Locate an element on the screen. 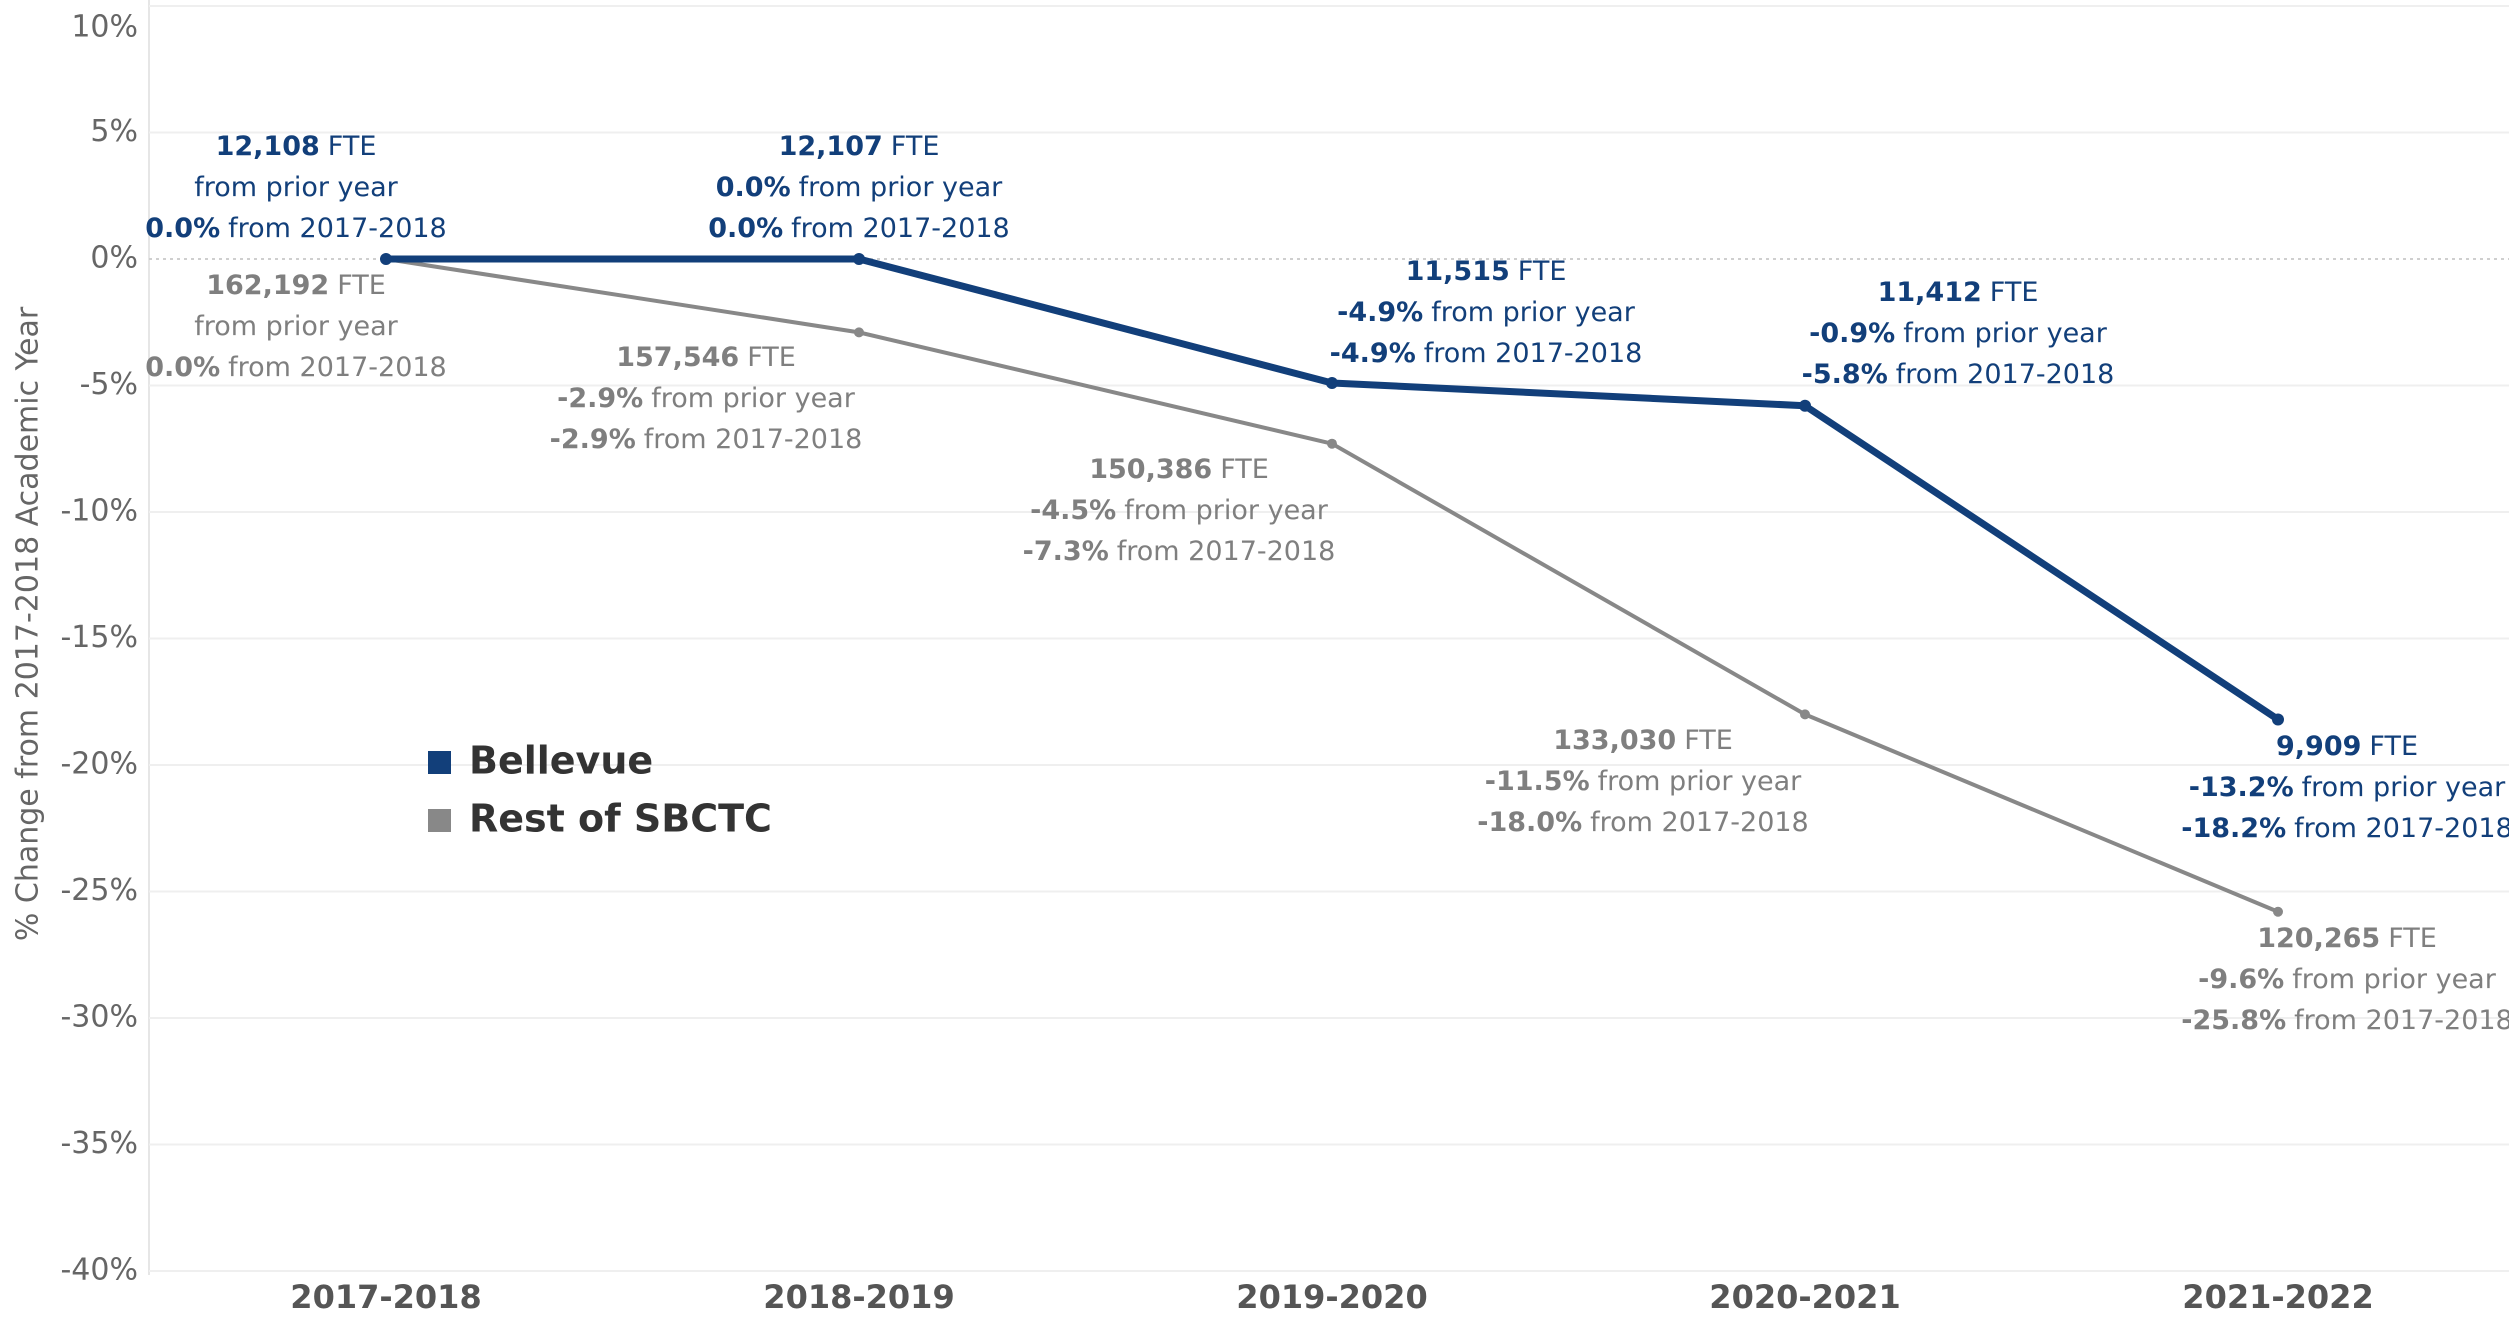 The height and width of the screenshot is (1319, 2509). label-line: 0.0% from prior year is located at coordinates (859, 187).